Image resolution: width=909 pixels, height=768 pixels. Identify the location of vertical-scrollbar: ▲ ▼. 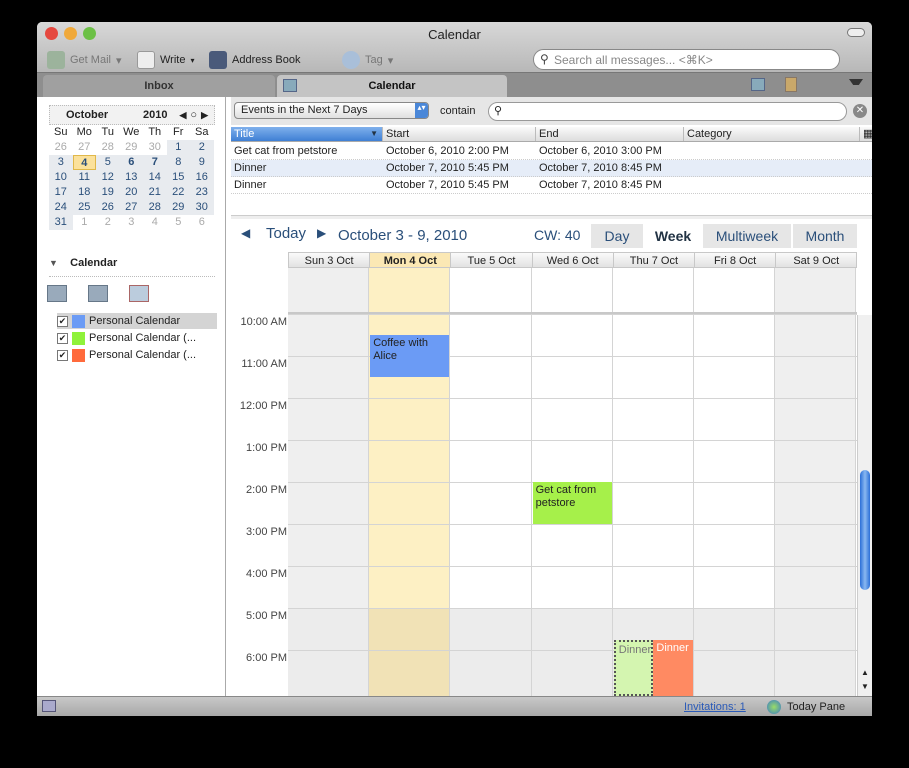
(864, 505).